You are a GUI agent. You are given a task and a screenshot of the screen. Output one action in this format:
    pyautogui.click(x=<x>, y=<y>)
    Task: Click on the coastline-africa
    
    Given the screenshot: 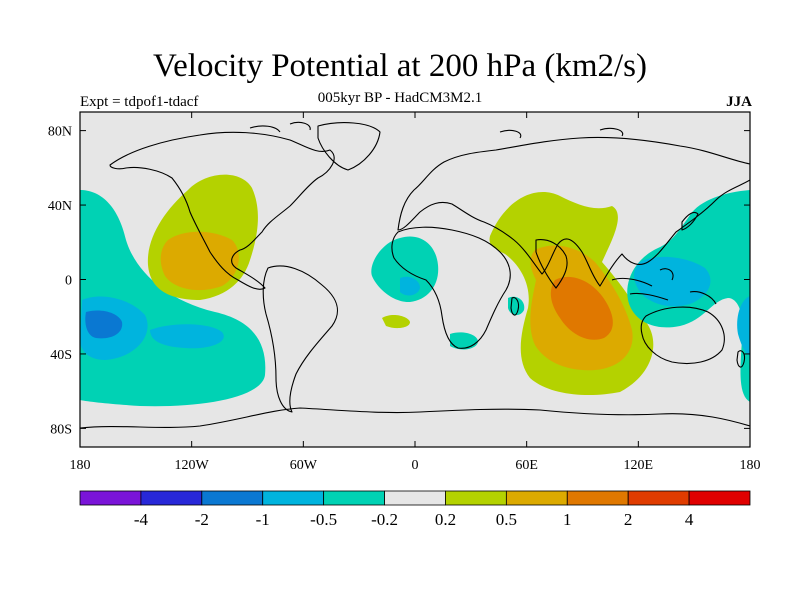 What is the action you would take?
    pyautogui.click(x=451, y=287)
    